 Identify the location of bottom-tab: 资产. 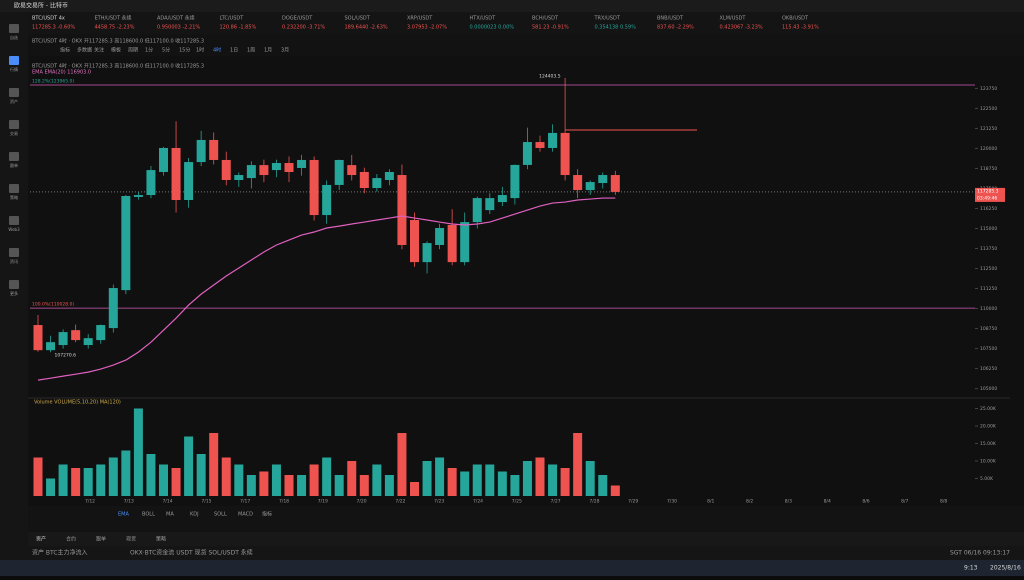
(41, 539).